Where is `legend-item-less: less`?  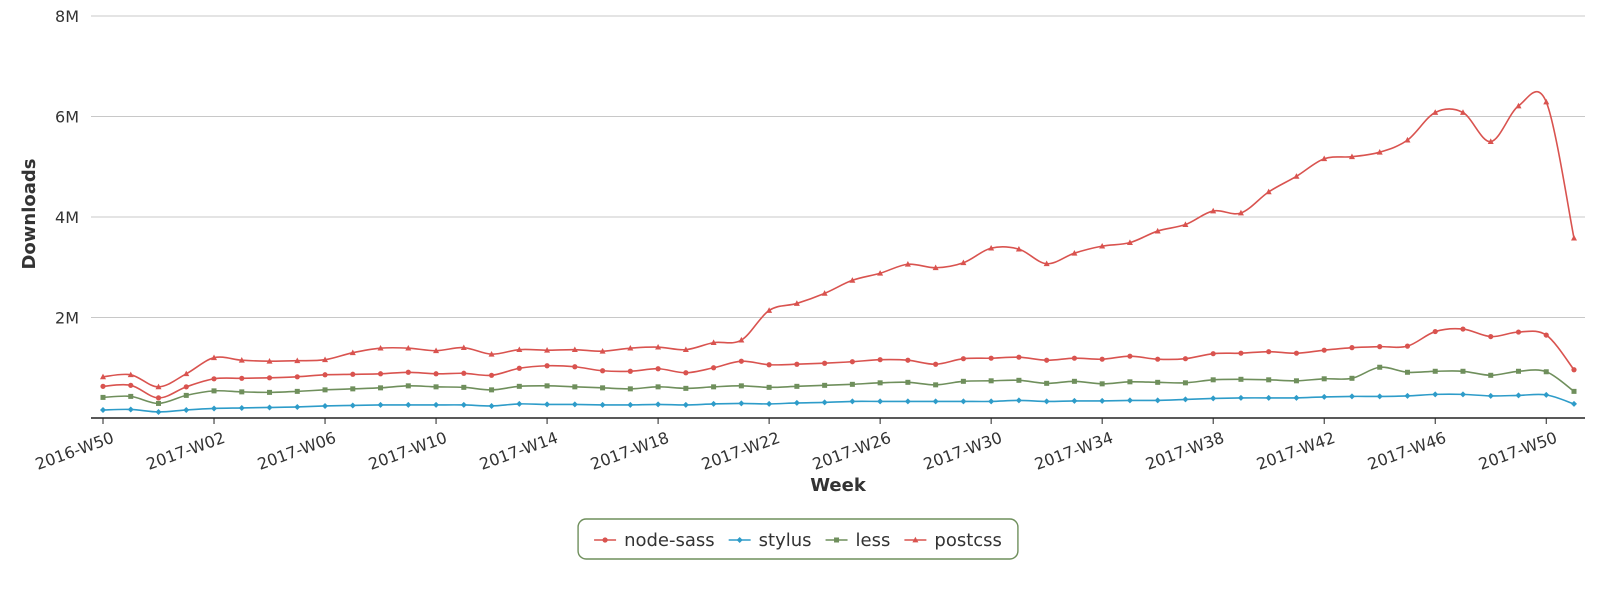
legend-item-less: less is located at coordinates (858, 540).